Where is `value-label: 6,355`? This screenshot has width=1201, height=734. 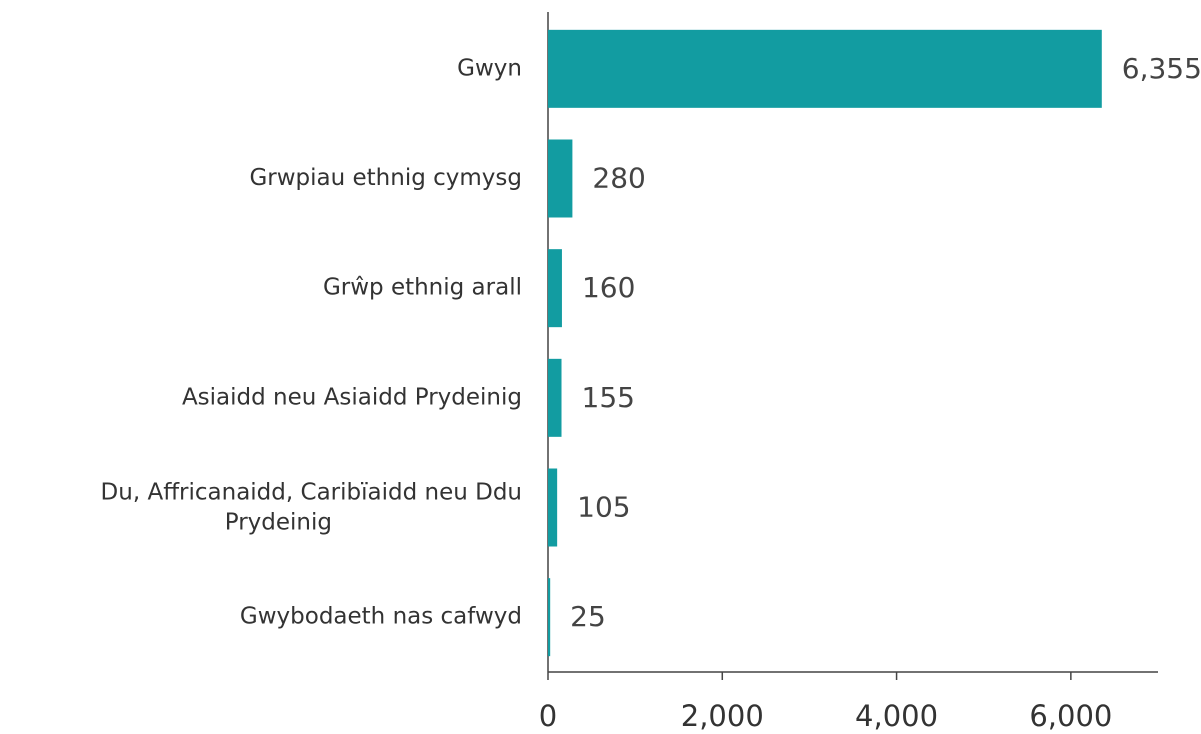 value-label: 6,355 is located at coordinates (1161, 68).